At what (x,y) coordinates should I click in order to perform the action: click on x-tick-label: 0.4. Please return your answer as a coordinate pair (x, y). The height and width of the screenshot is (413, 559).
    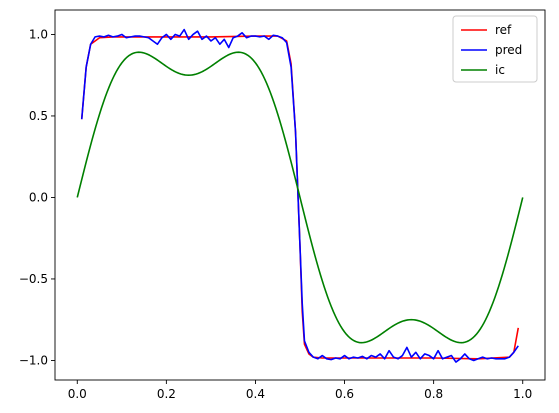
    Looking at the image, I should click on (255, 394).